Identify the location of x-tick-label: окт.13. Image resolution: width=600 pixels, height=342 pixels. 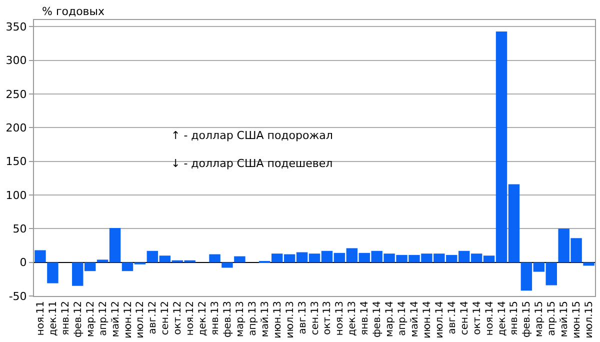
(328, 318).